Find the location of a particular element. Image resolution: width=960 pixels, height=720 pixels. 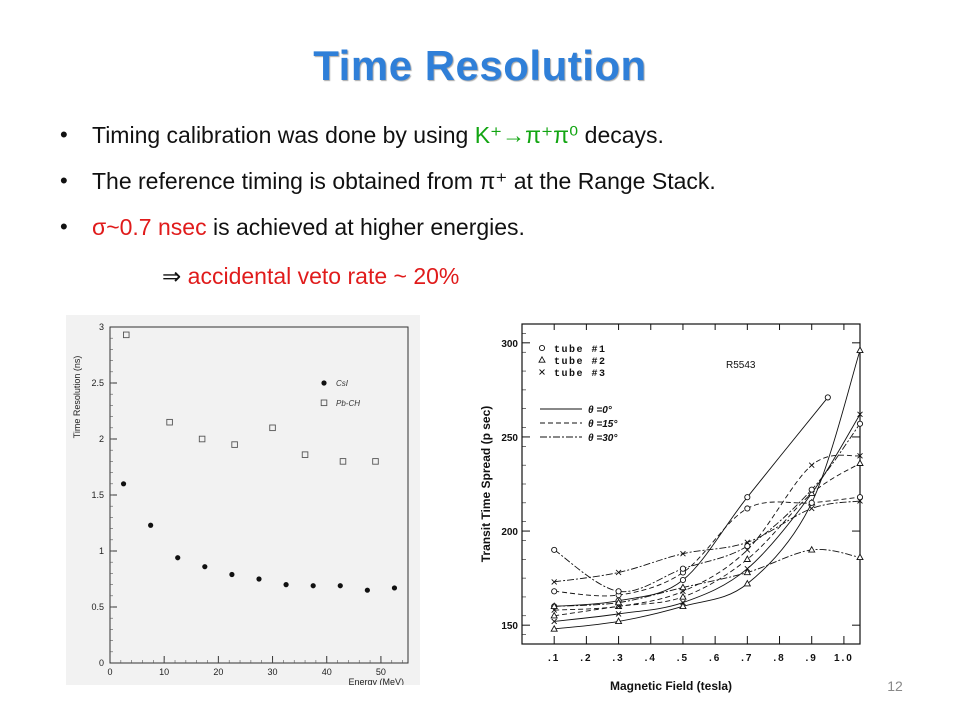

y-tick-label: 0 is located at coordinates (101, 663).